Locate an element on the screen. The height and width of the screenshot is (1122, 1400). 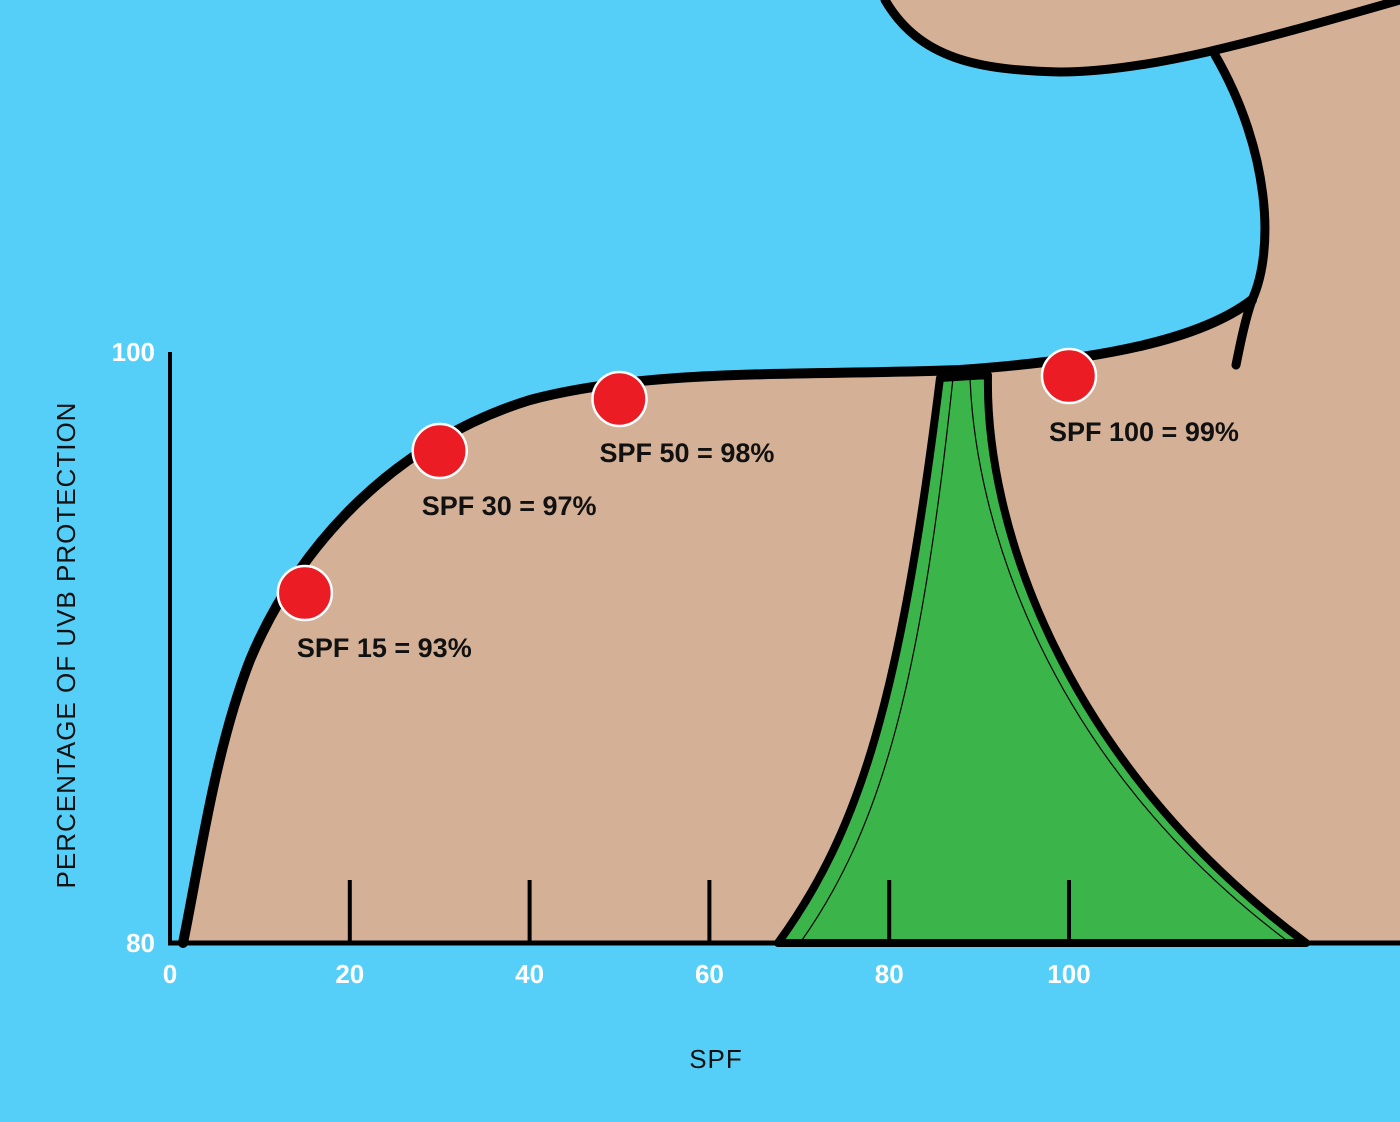
x-tick-label: 80 is located at coordinates (889, 974).